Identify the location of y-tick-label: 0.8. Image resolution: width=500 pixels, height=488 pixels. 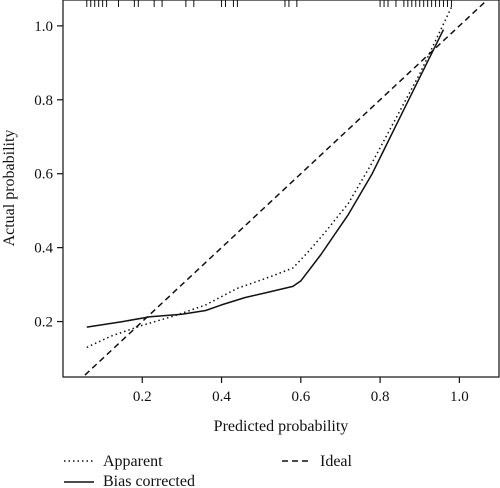
(43, 101).